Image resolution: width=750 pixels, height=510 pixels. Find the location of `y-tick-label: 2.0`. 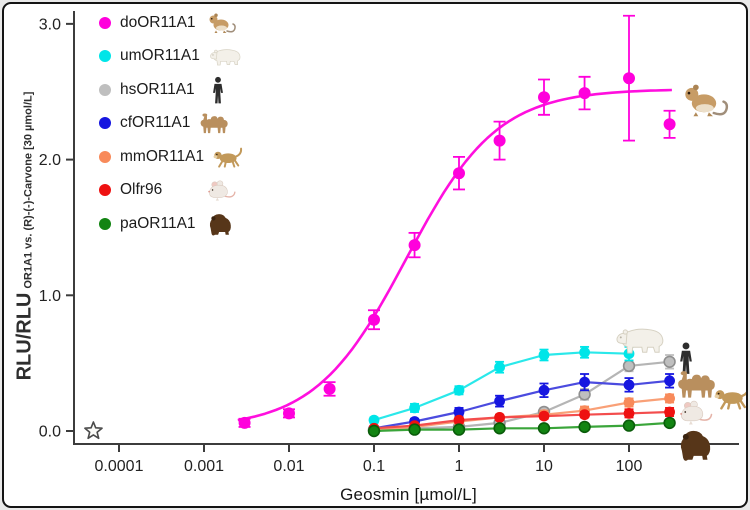

y-tick-label: 2.0 is located at coordinates (50, 160).